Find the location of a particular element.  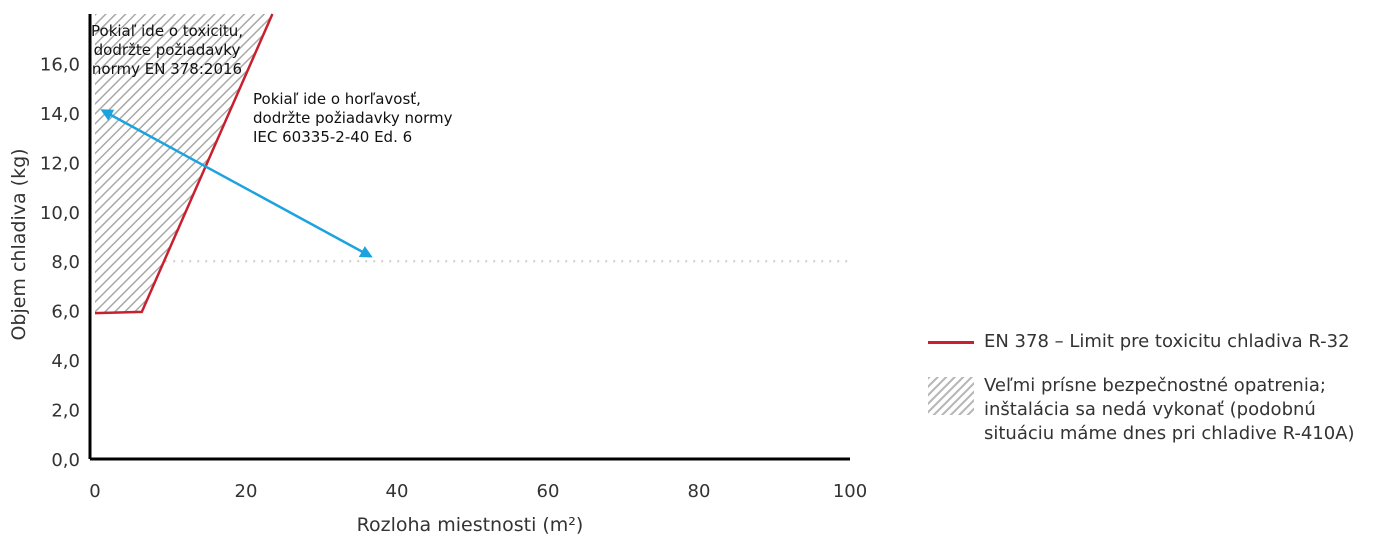

y-axis-label: Objem chladiva (kg) is located at coordinates (19, 244).